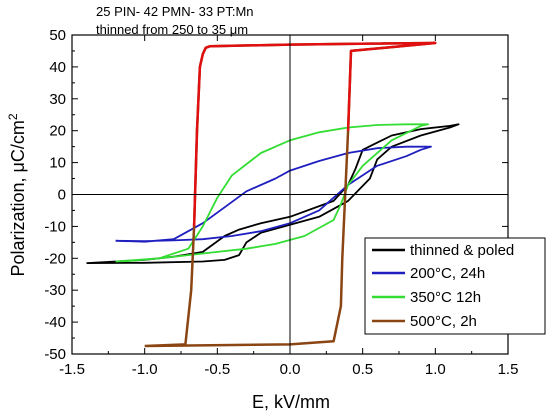 Image resolution: width=550 pixels, height=417 pixels. I want to click on y-tick-label: -30, so click(55, 290).